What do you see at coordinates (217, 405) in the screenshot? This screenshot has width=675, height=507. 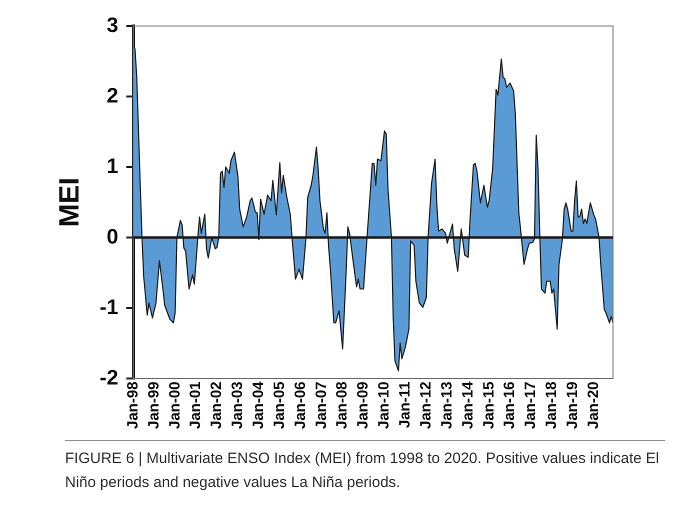 I see `x-tick-label: Jan-02` at bounding box center [217, 405].